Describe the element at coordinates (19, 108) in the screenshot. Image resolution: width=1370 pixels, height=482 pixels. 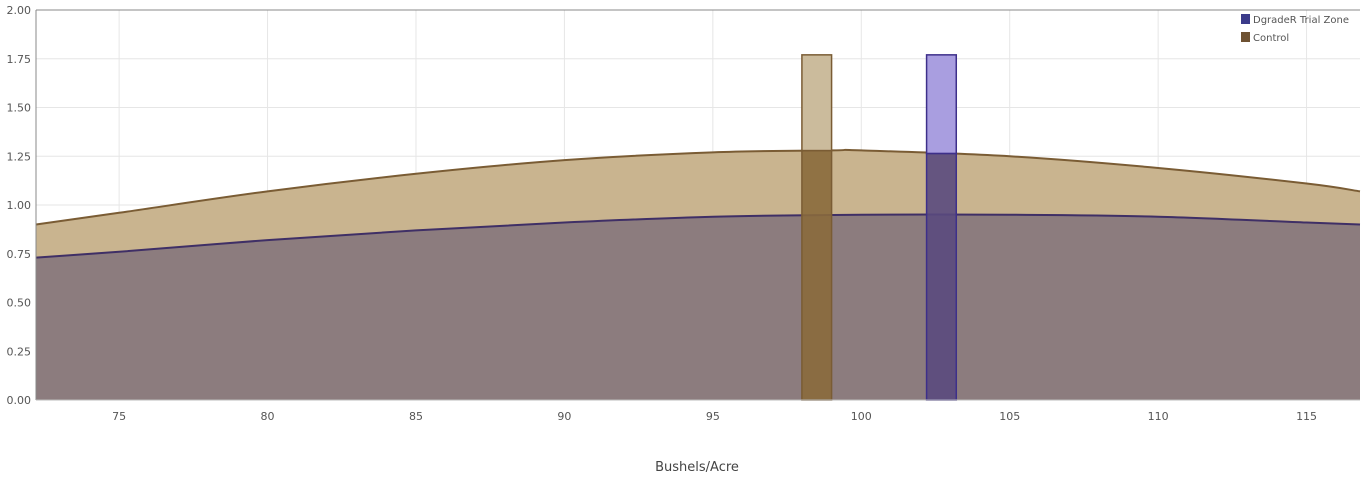
I see `y-tick-label: 1.50` at that location.